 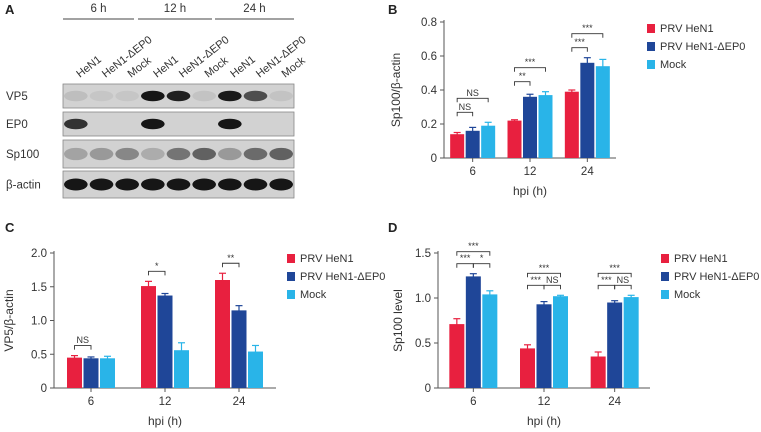 What do you see at coordinates (39, 254) in the screenshot?
I see `y-tick-label: 2.0` at bounding box center [39, 254].